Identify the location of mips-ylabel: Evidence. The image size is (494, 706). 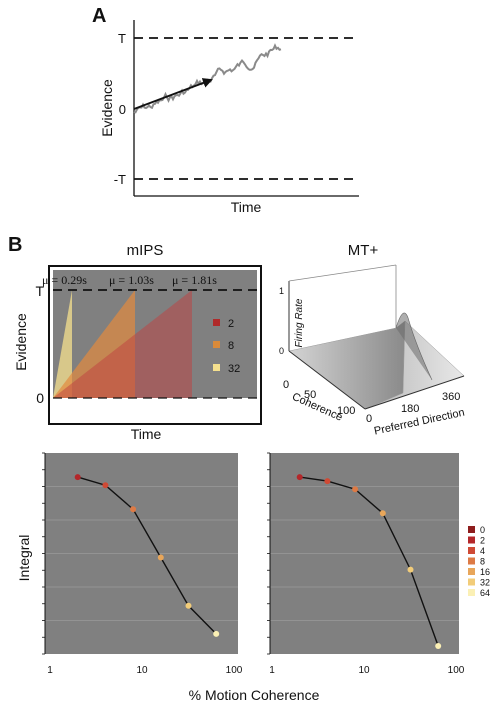
(21, 342).